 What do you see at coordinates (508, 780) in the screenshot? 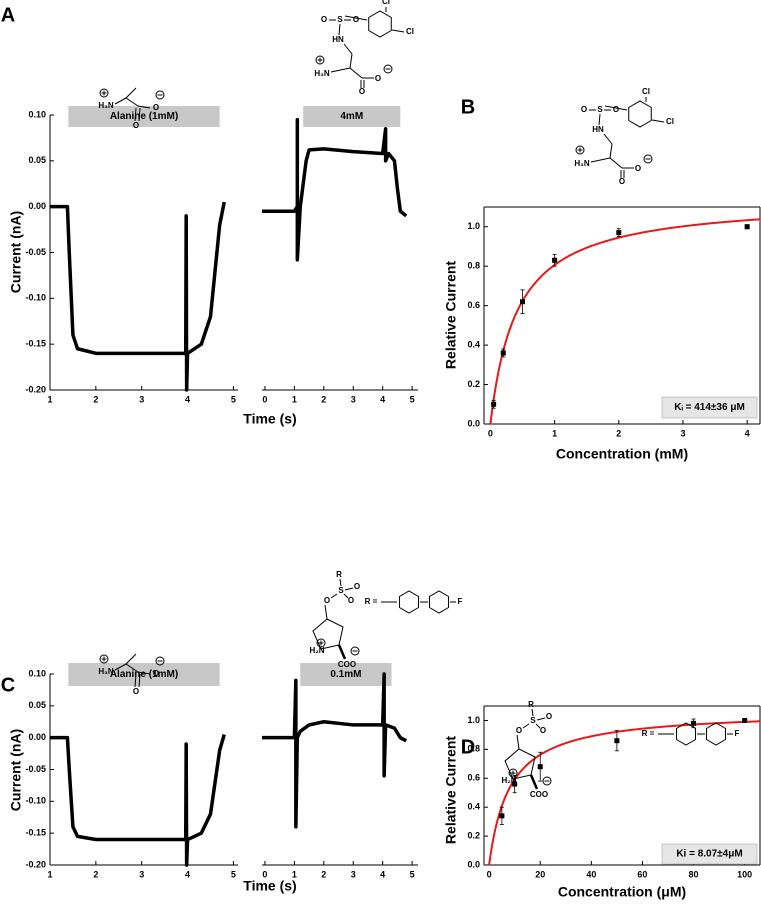
I see `atom-label: H₂N` at bounding box center [508, 780].